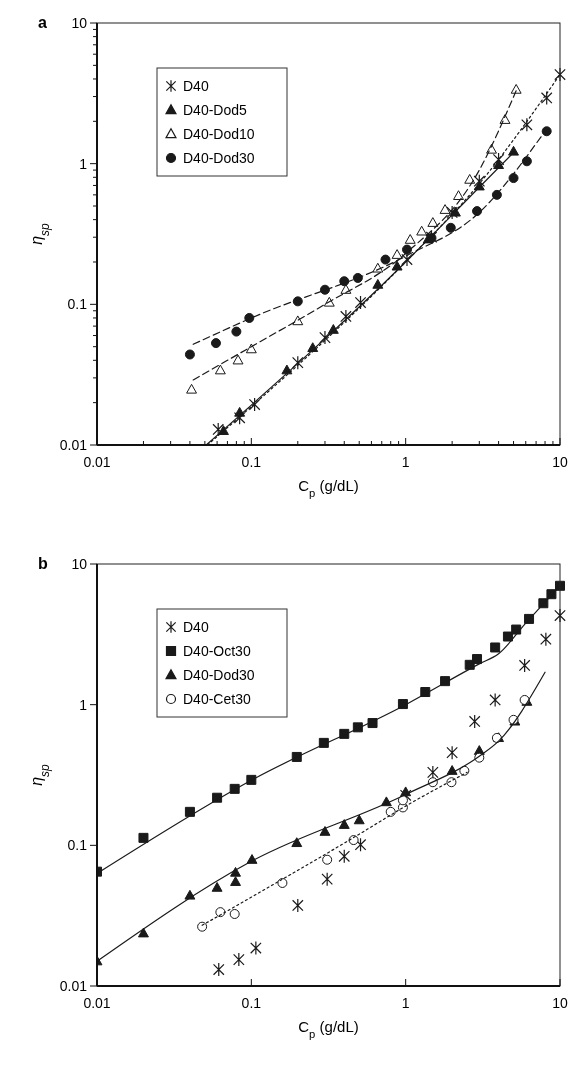 The width and height of the screenshot is (576, 1082). I want to click on chart-title: a, so click(42, 22).